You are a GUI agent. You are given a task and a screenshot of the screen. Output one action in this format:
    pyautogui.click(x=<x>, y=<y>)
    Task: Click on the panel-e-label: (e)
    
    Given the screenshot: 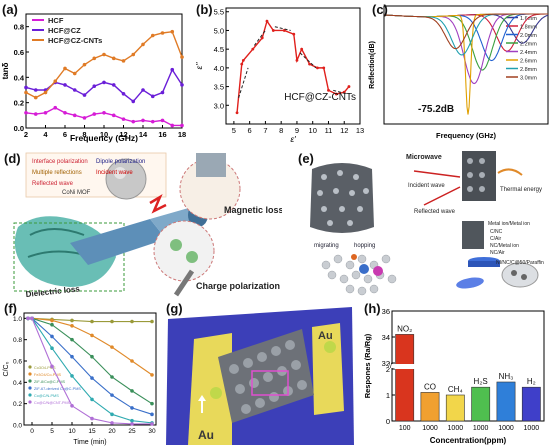 What is the action you would take?
    pyautogui.click(x=306, y=158)
    